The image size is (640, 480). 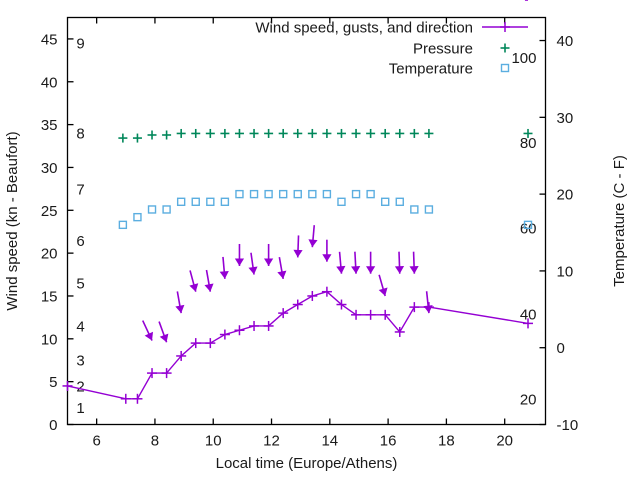 I want to click on y-axis-left-ticks: 0 5 10 15 20 25 30 35 40 45, so click(x=57, y=232).